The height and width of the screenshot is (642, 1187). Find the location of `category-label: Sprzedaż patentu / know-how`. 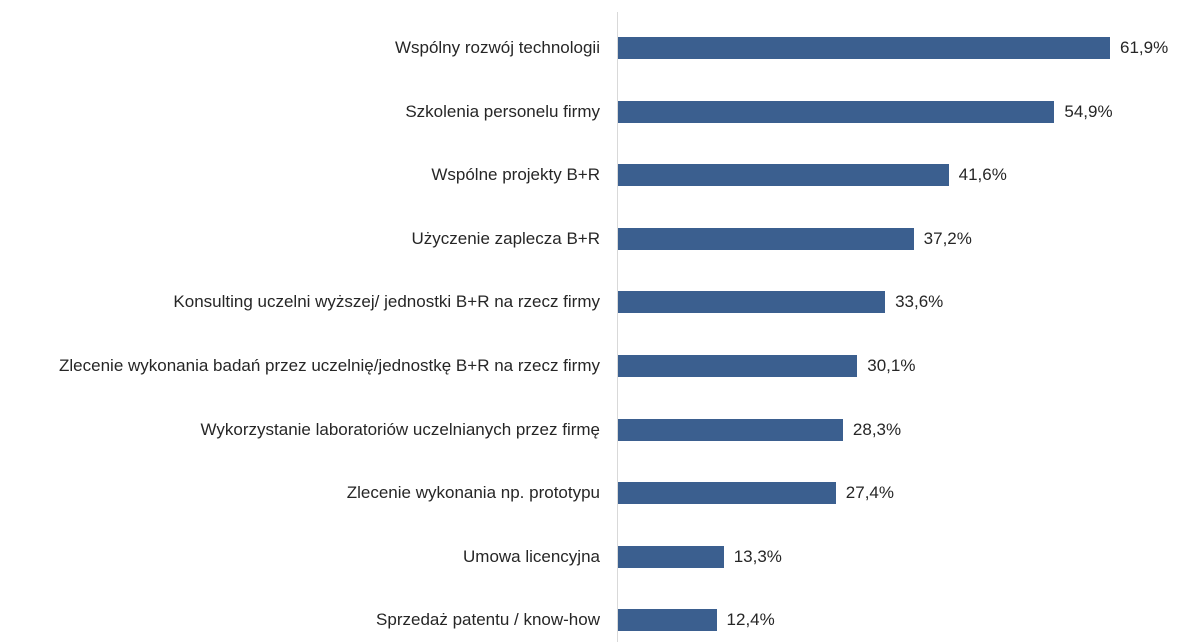

category-label: Sprzedaż patentu / know-how is located at coordinates (488, 620).